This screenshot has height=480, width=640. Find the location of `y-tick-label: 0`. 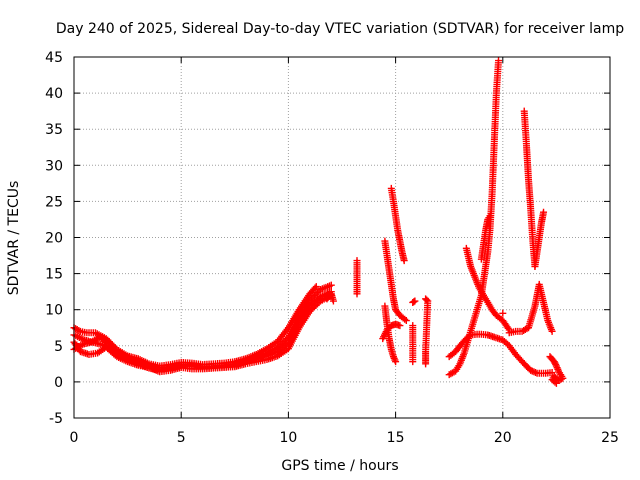

y-tick-label: 0 is located at coordinates (58, 383).